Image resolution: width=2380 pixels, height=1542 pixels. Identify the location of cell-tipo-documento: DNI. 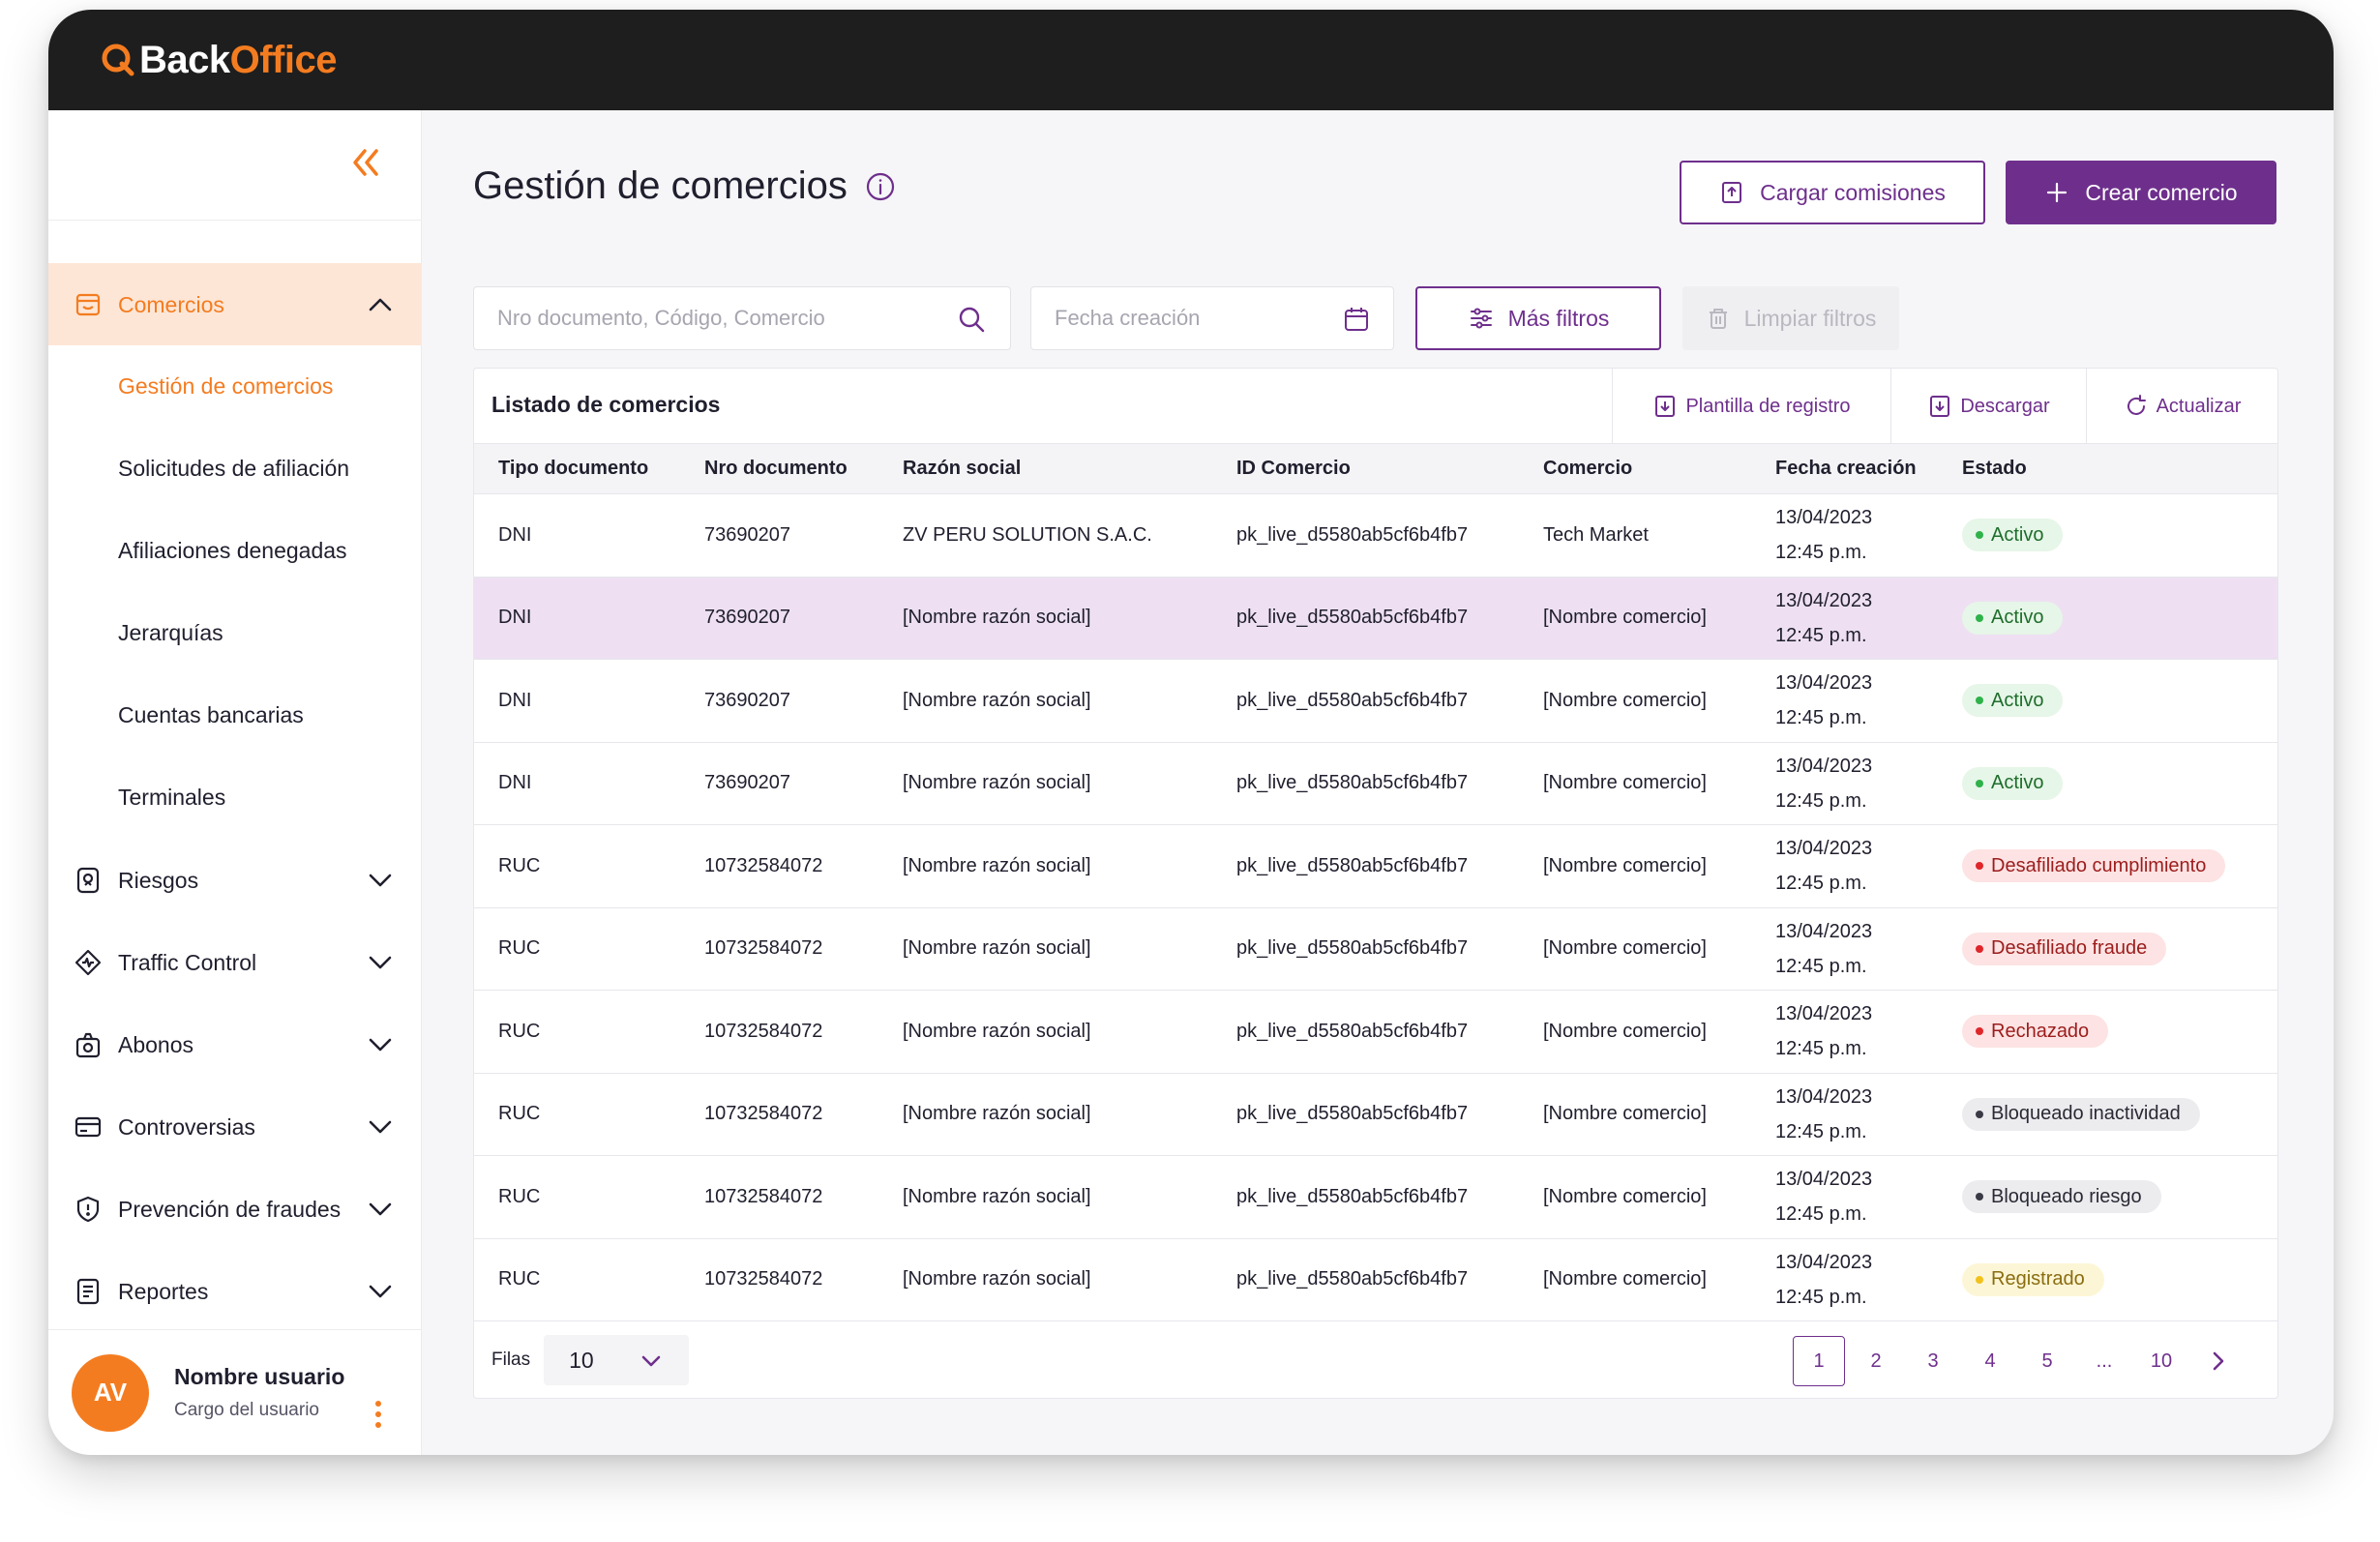
(515, 700).